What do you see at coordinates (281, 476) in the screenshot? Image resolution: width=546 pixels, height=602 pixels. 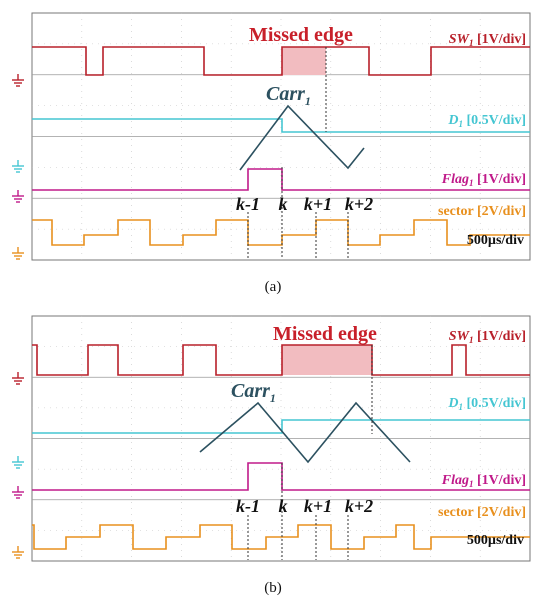 I see `flag1-trace-b` at bounding box center [281, 476].